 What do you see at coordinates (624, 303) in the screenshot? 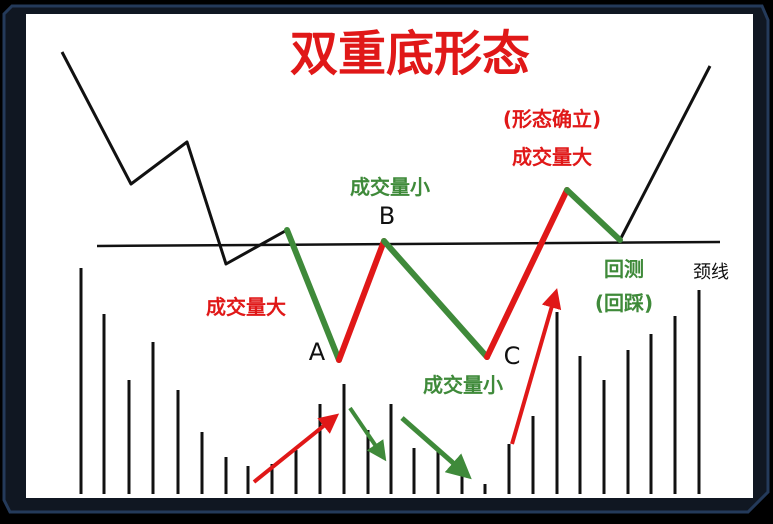
I see `label-pullback-sub: (回踩)` at bounding box center [624, 303].